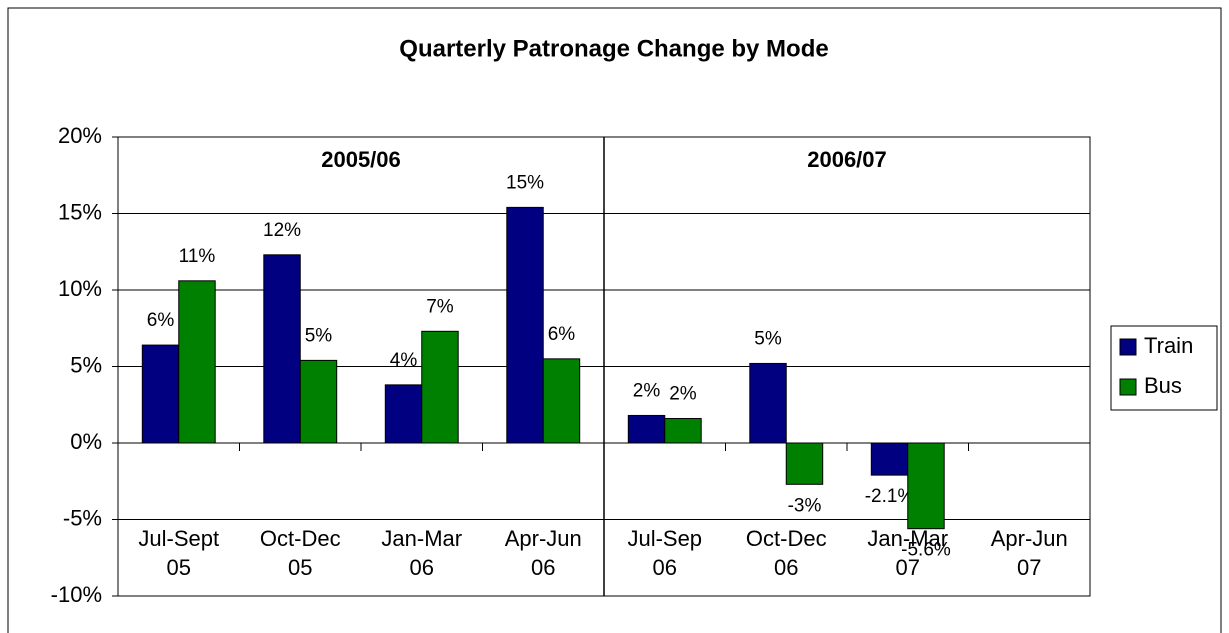  What do you see at coordinates (440, 306) in the screenshot?
I see `data-label: 7%` at bounding box center [440, 306].